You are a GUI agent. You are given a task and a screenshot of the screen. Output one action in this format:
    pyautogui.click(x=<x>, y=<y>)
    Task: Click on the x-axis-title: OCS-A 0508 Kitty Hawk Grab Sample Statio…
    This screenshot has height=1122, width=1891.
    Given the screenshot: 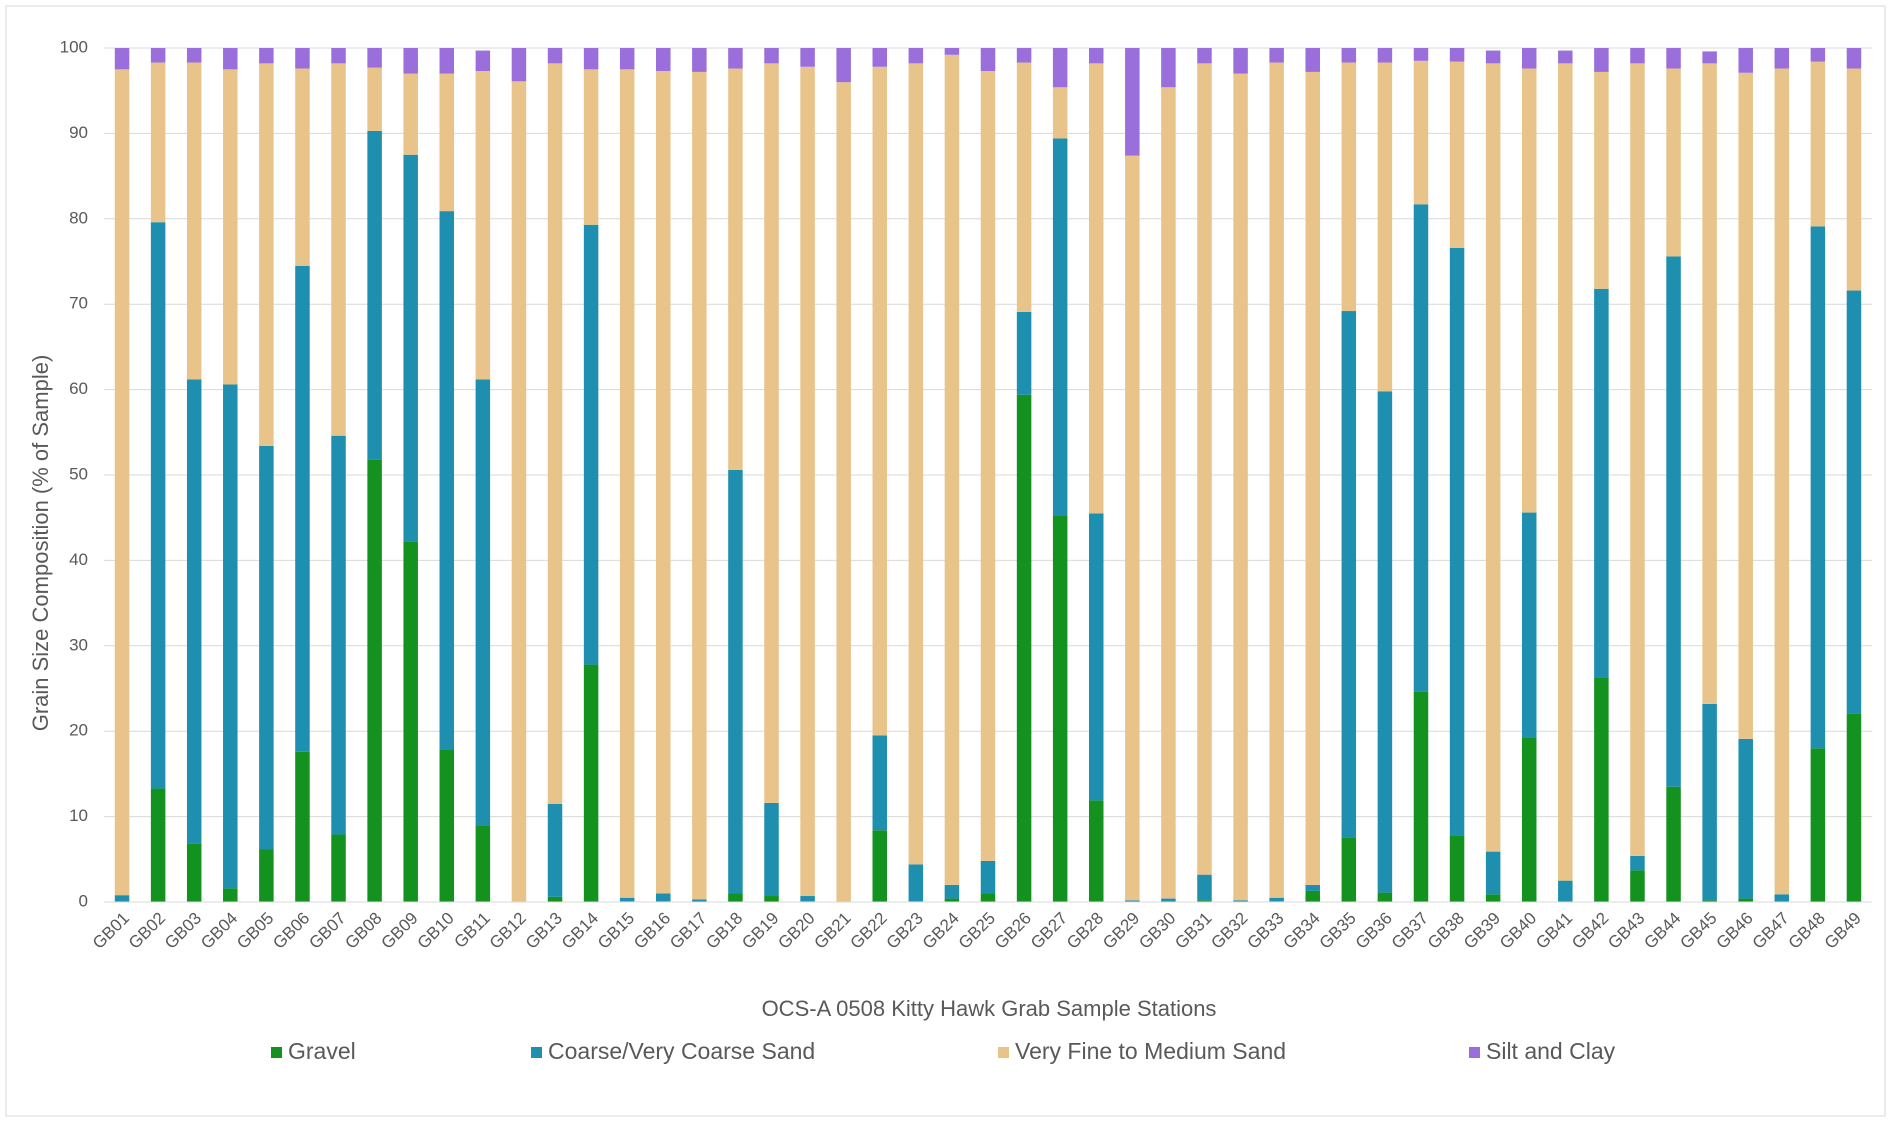 What is the action you would take?
    pyautogui.click(x=989, y=1008)
    